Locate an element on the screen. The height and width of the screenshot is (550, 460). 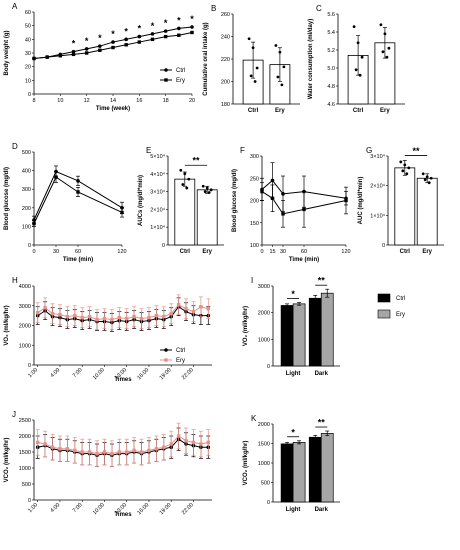
y-axis-label: Blood glucose (mg/dl) is located at coordinates (235, 200).